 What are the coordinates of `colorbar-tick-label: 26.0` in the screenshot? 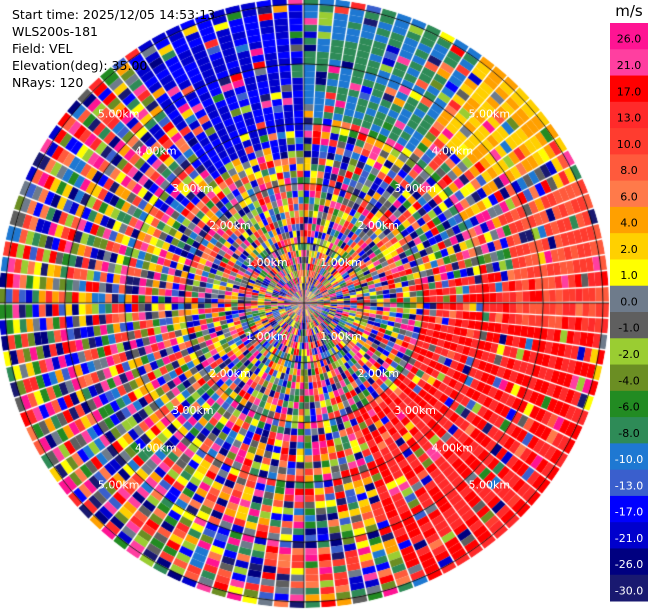 It's located at (629, 39).